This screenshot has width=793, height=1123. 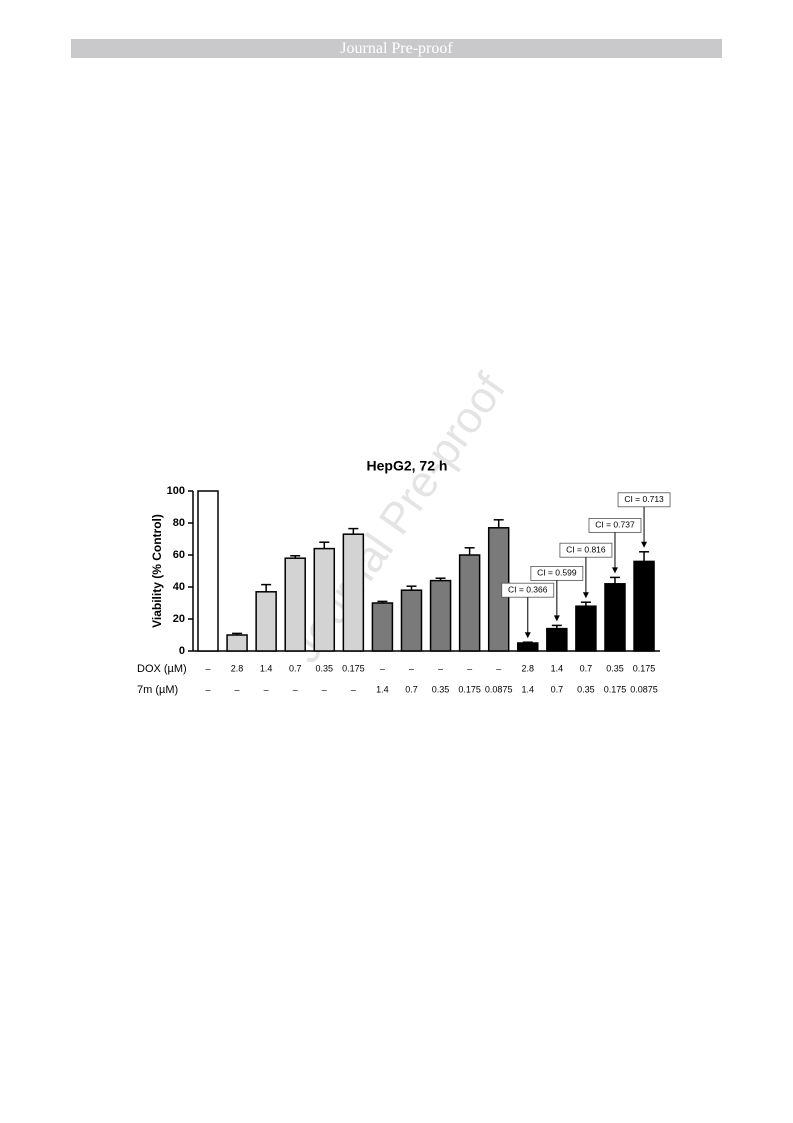 What do you see at coordinates (182, 651) in the screenshot?
I see `y-tick-label: 0` at bounding box center [182, 651].